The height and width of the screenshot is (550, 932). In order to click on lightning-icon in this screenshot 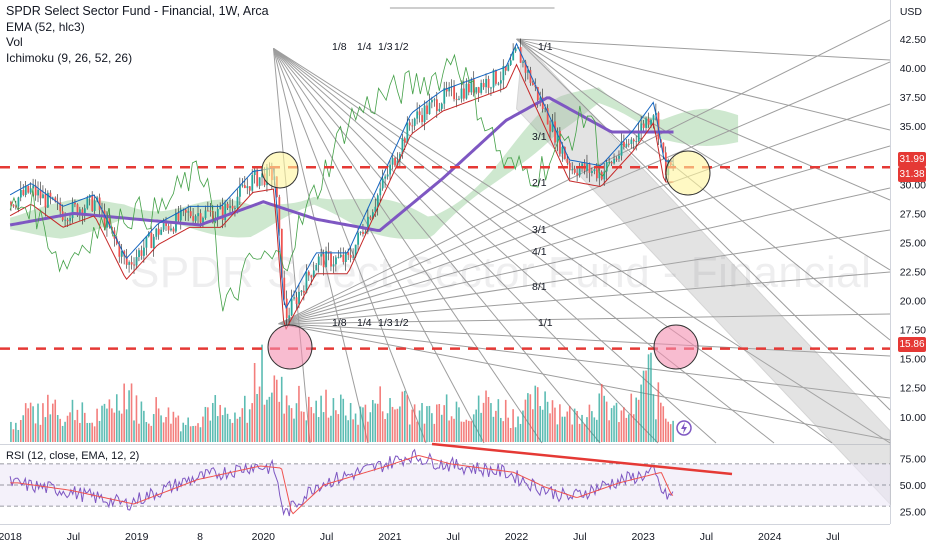, I will do `click(684, 428)`.